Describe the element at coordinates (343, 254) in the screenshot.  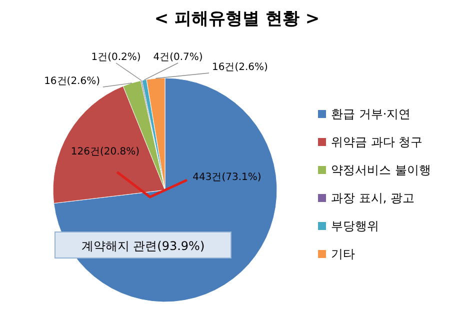
I see `legend-label: 기타` at that location.